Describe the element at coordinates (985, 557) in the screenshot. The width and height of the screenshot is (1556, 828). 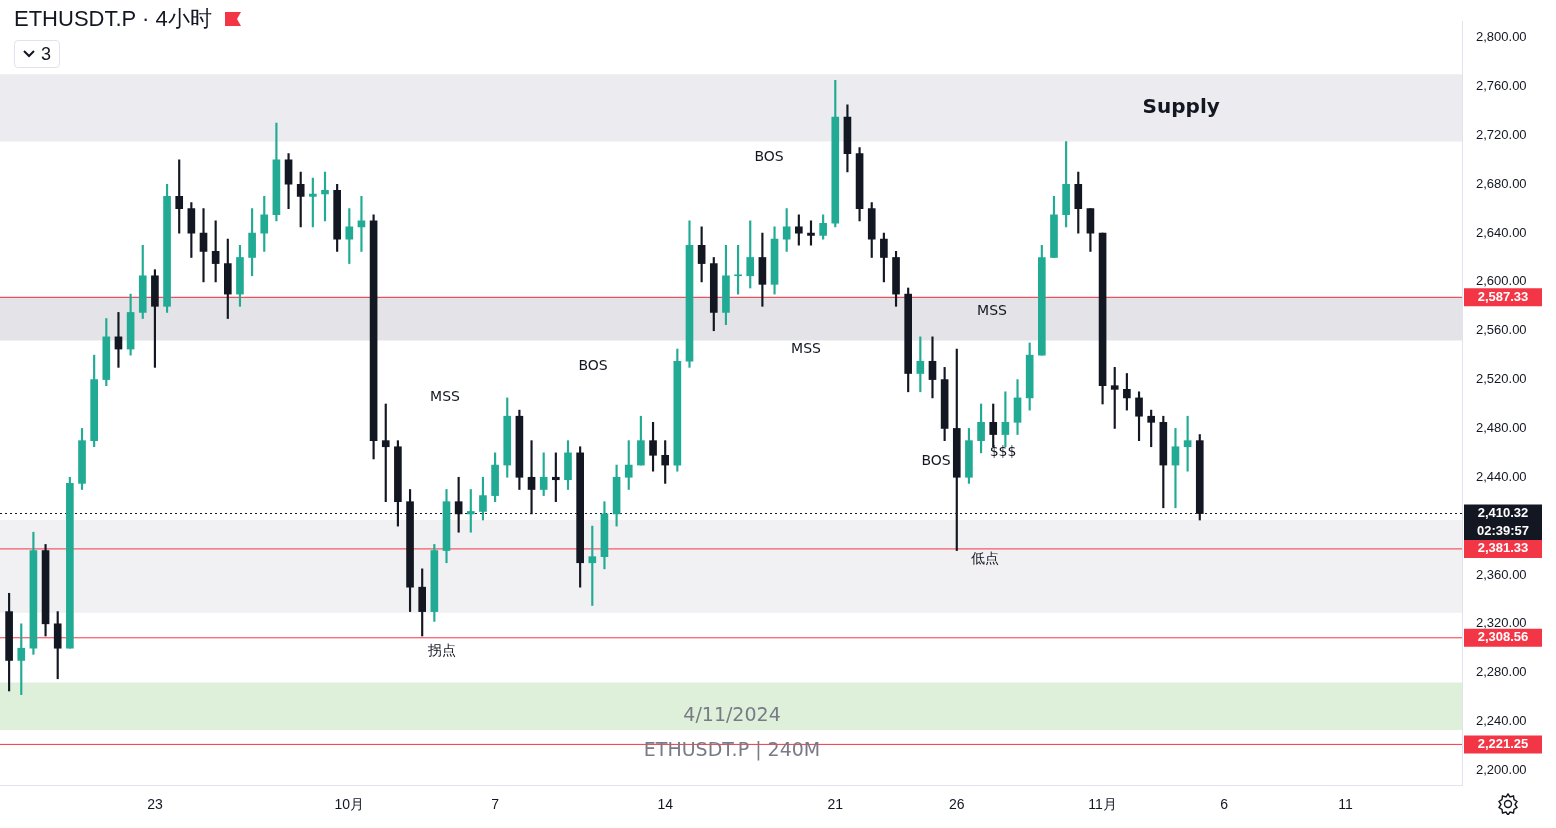
I see `annotation: 低点` at that location.